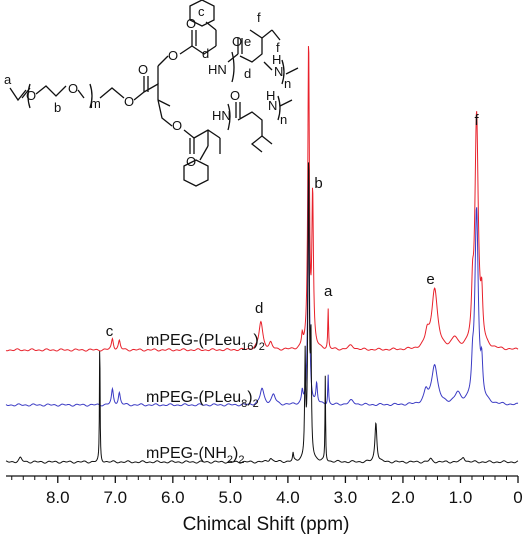  I want to click on x-axis: 8.0 7.0 6.0 5.0 4.0 3.0 2.0 1.0 0, so click(264, 491).